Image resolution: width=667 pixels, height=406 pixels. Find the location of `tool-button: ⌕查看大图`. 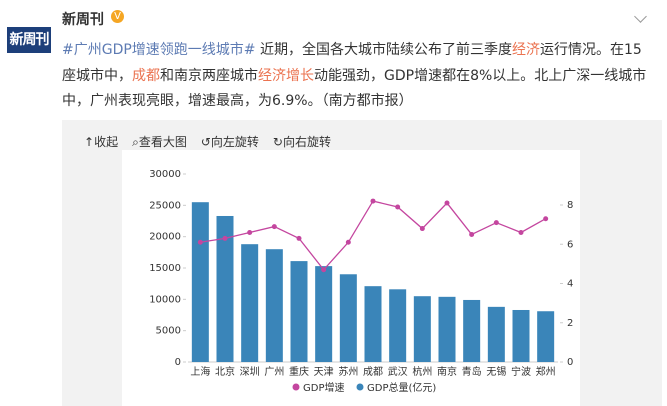

tool-button: ⌕查看大图 is located at coordinates (159, 142).